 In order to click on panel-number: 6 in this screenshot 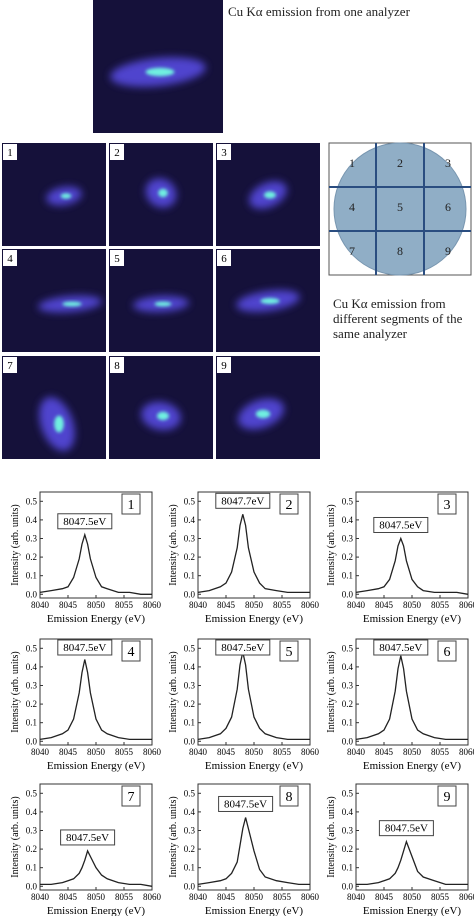, I will do `click(447, 652)`.